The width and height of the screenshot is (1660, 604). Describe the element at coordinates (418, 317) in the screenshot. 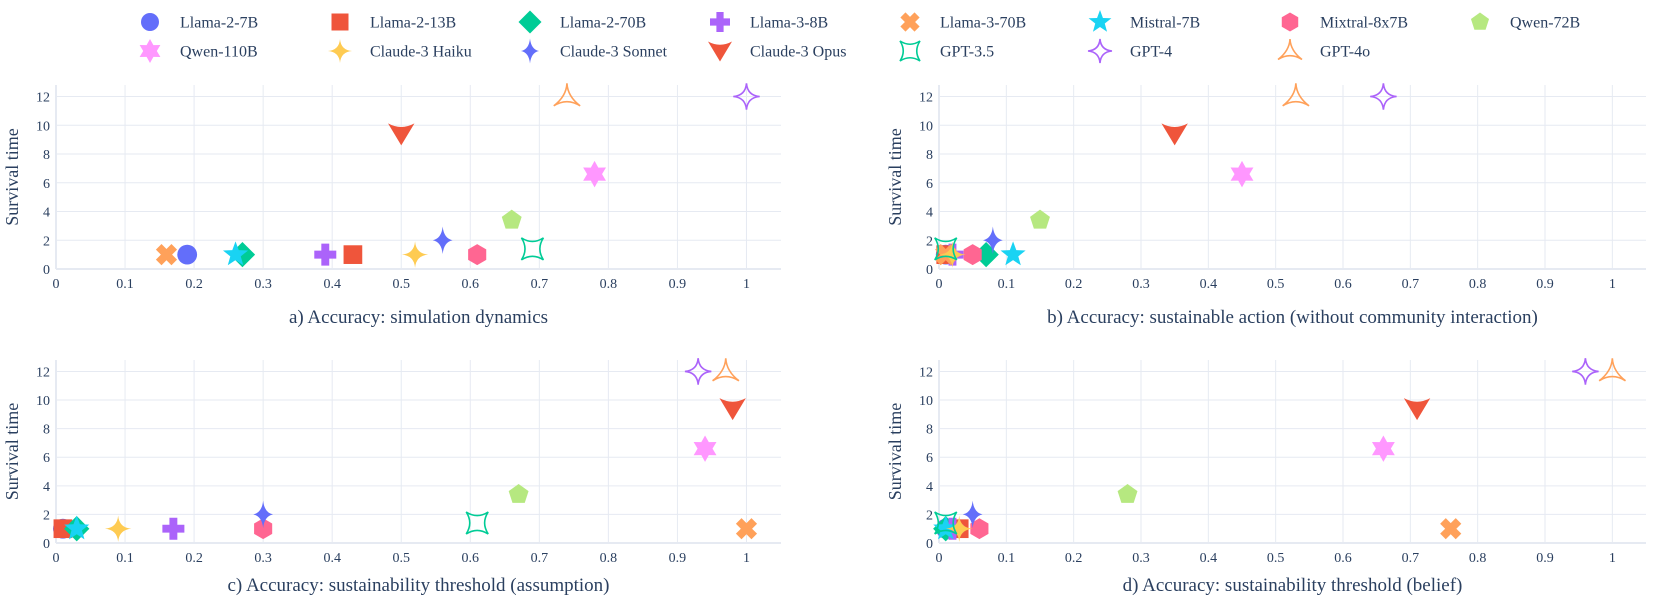

I see `subplot-caption: a) Accuracy: simulation dynamics` at that location.